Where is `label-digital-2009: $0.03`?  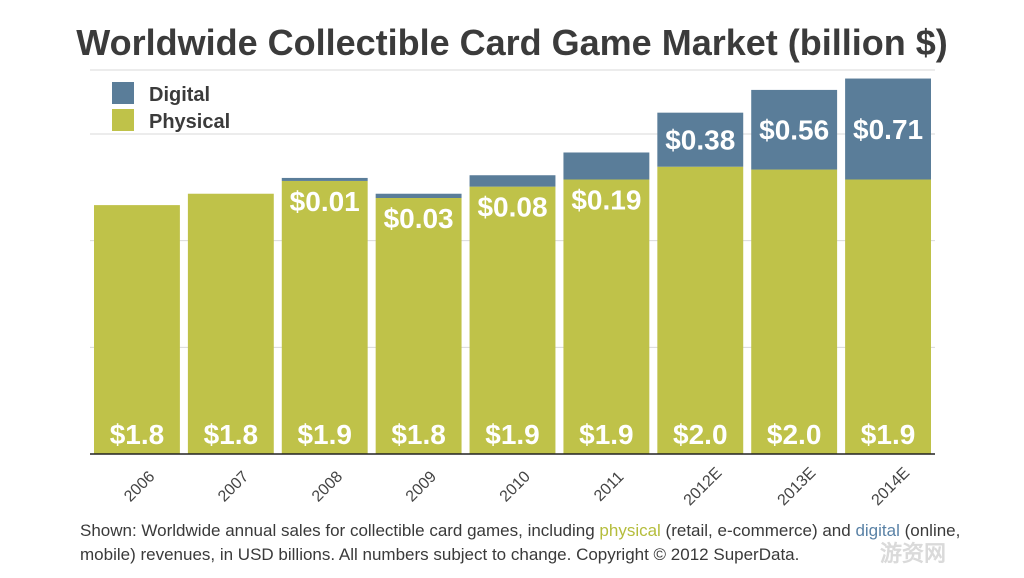 label-digital-2009: $0.03 is located at coordinates (419, 218).